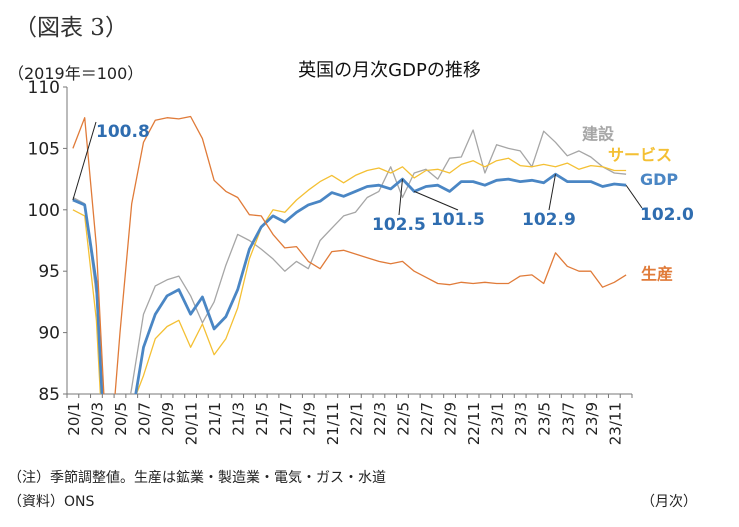 Image resolution: width=739 pixels, height=527 pixels. Describe the element at coordinates (356, 419) in the screenshot. I see `x-tick-label: 22/1` at that location.